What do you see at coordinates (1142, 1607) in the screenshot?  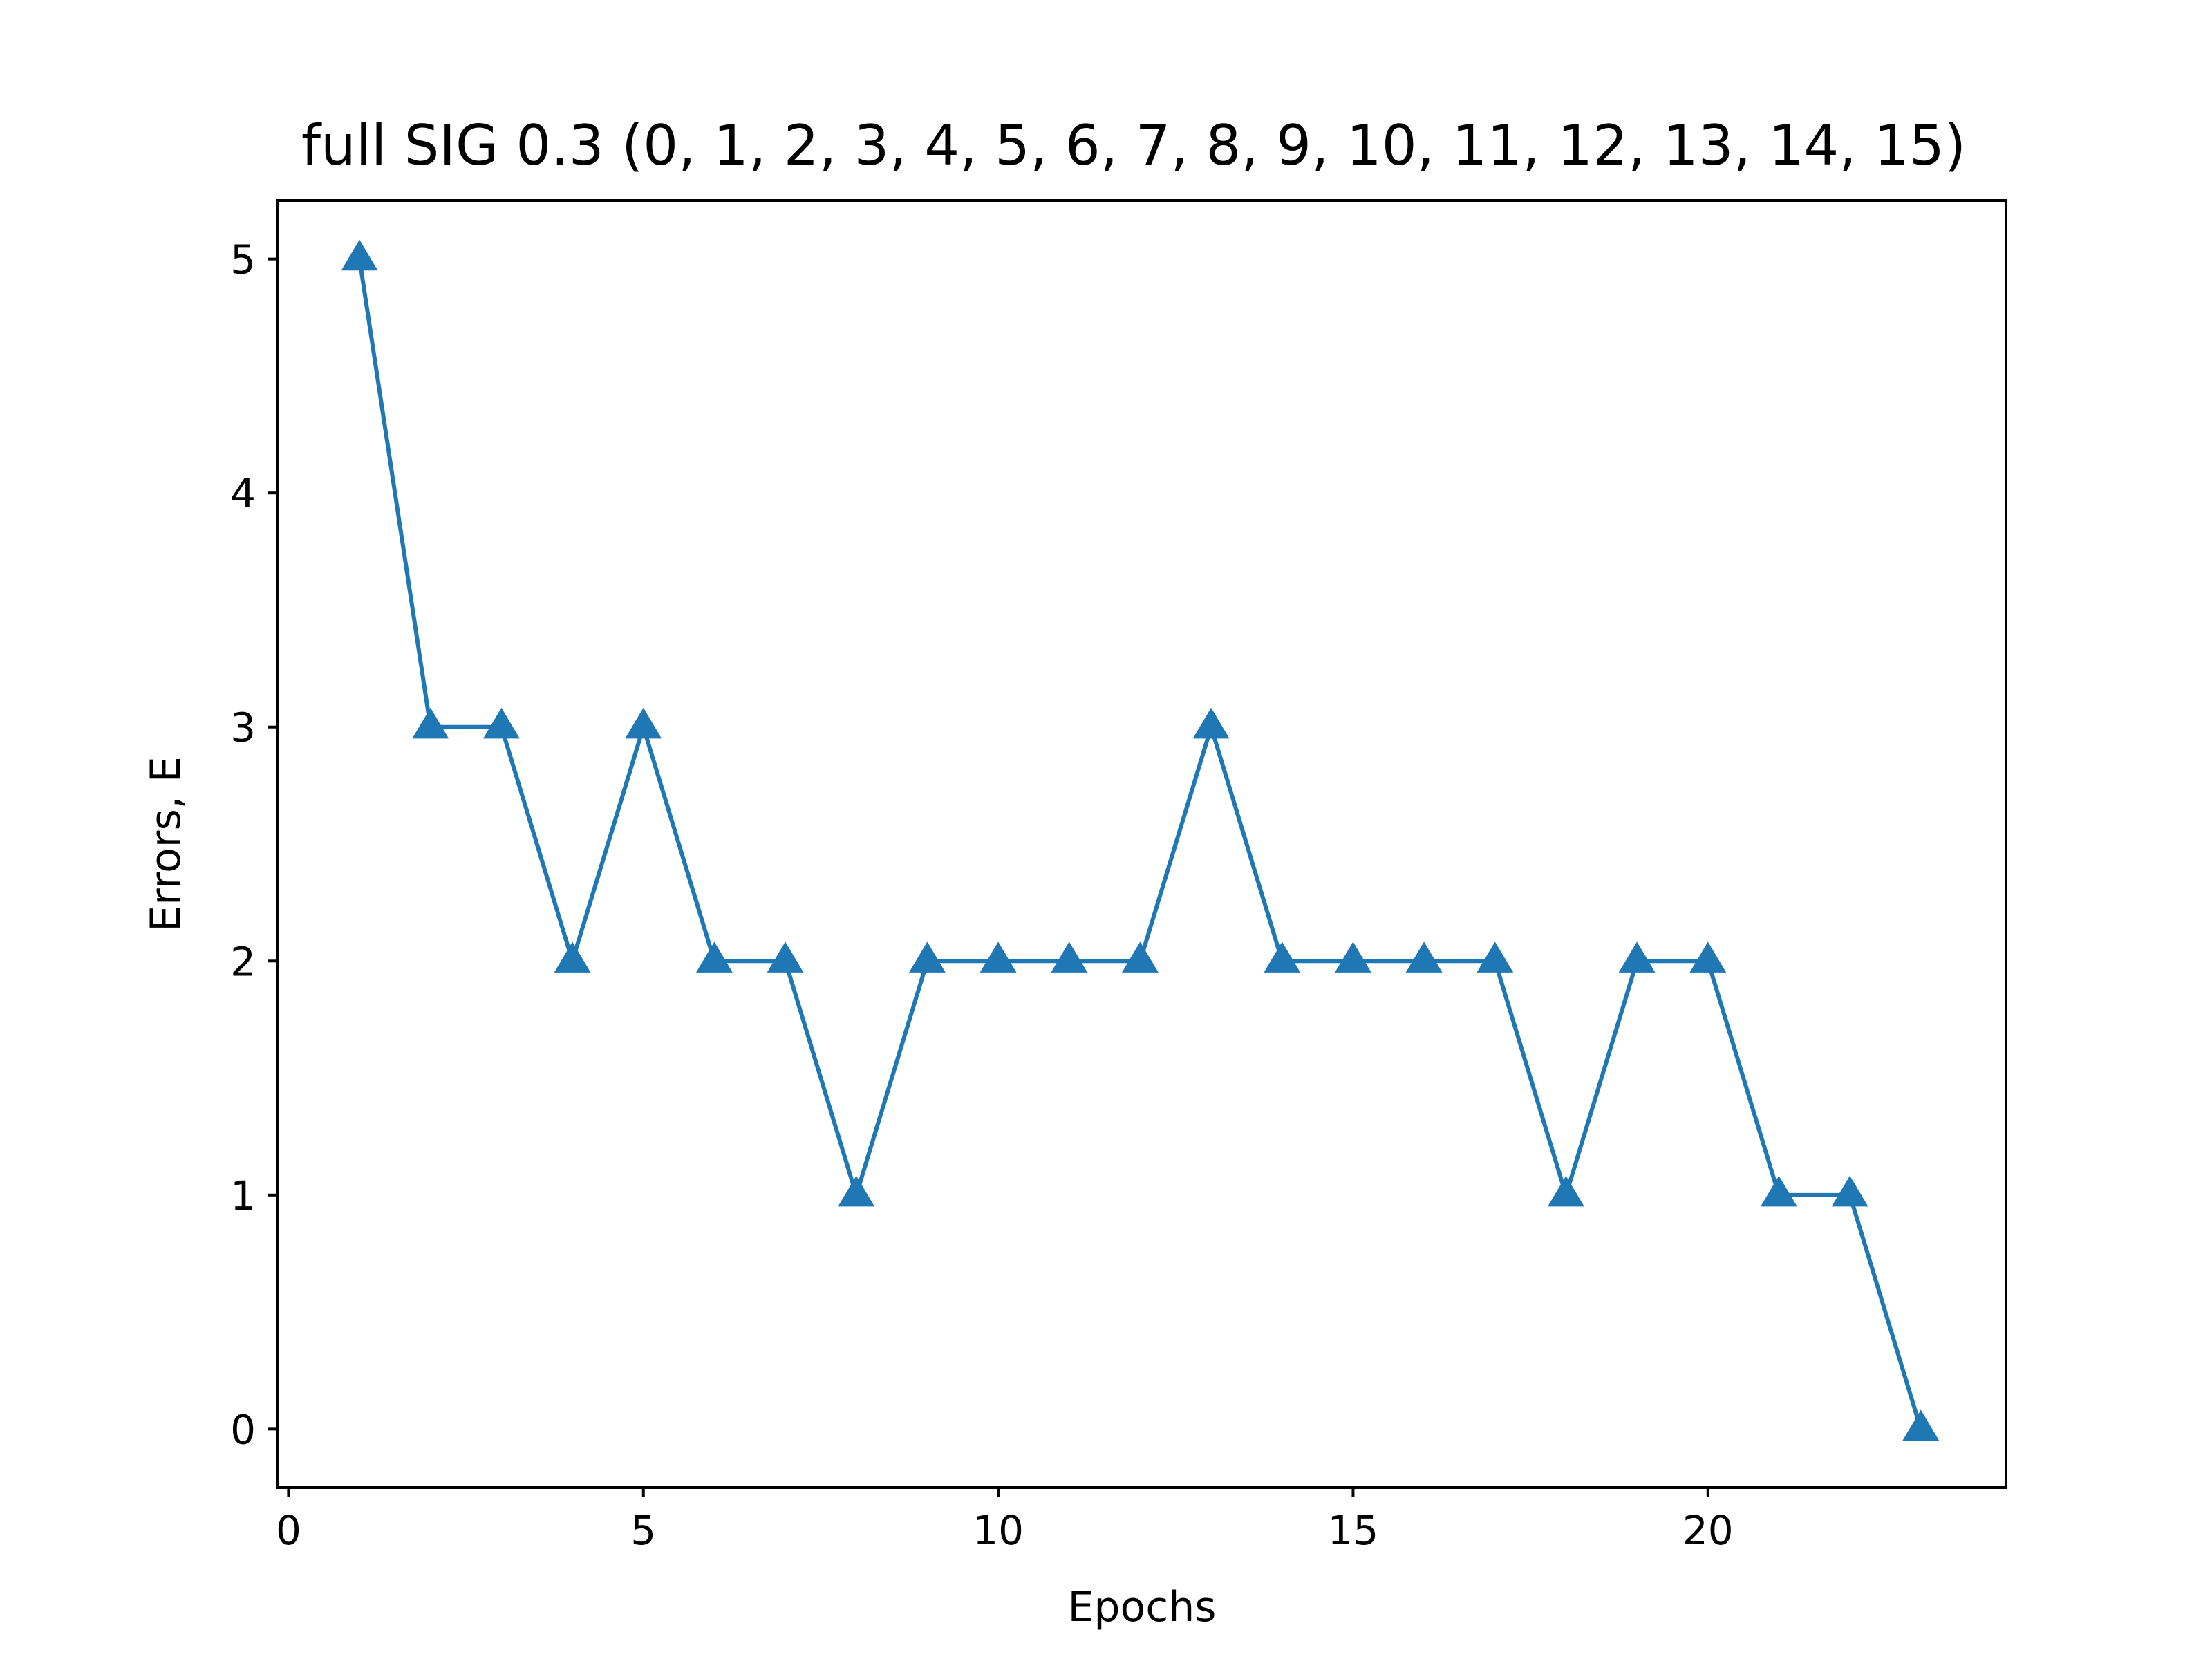 I see `x-axis-label: Epochs` at bounding box center [1142, 1607].